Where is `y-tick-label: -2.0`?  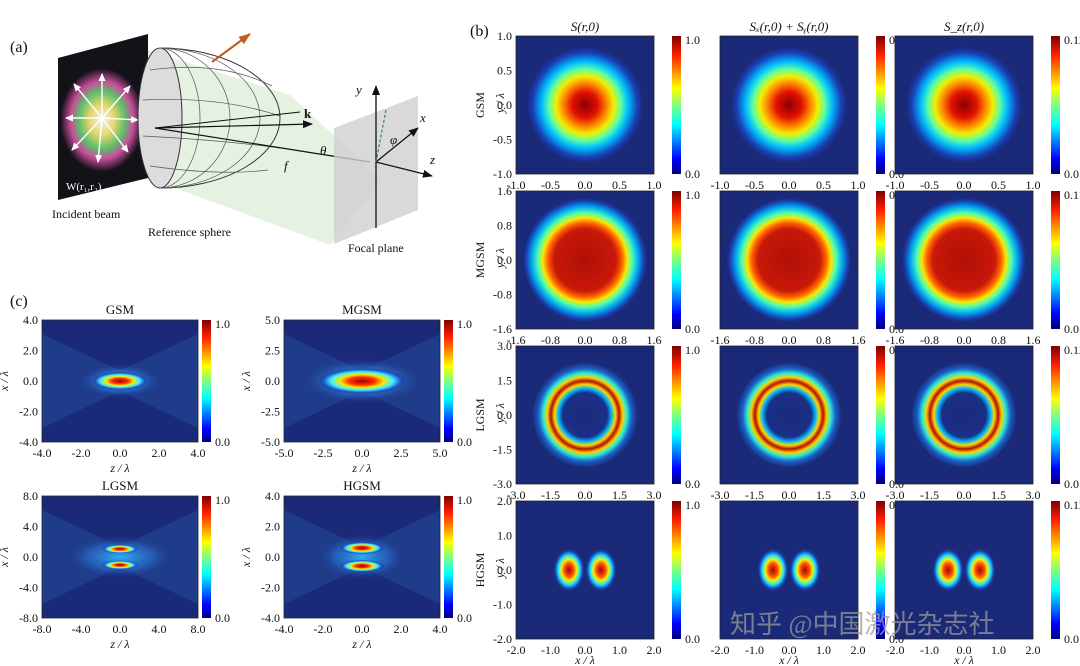
y-tick-label: -2.0 is located at coordinates (28, 412).